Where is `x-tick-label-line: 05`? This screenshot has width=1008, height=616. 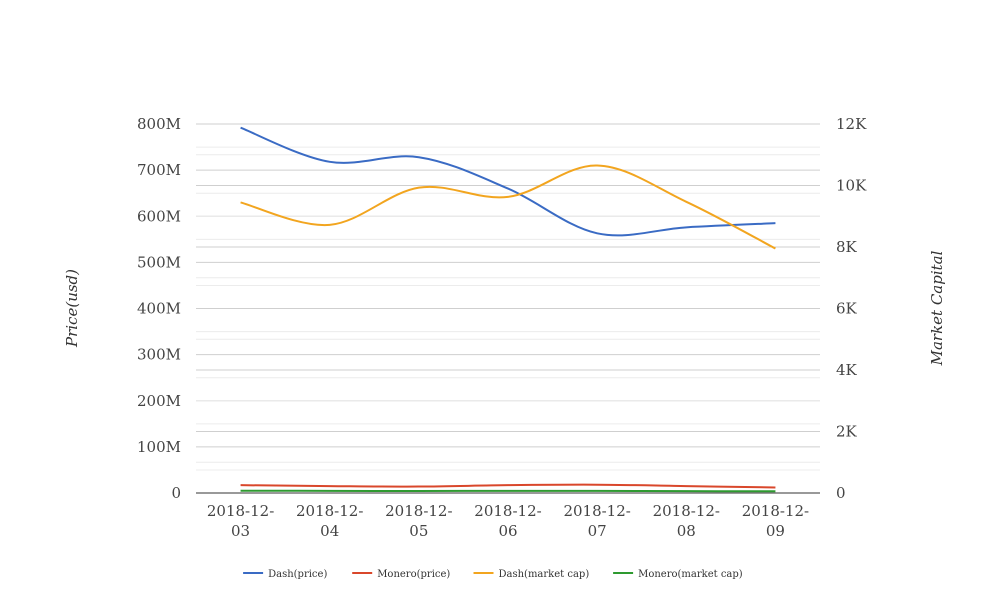
x-tick-label-line: 05 is located at coordinates (418, 531).